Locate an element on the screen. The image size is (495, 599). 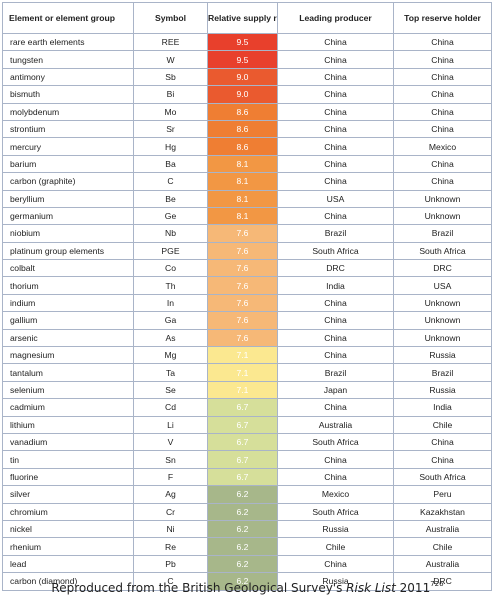
table-row: beryllium Be 8.1 USA Unknown is located at coordinates (247, 198).